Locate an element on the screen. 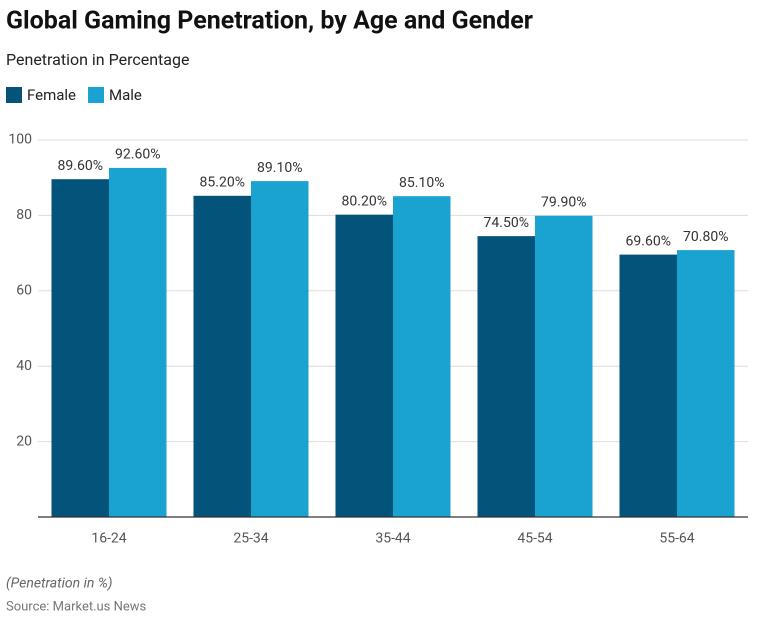 This screenshot has height=624, width=768. x-tick-label: 45-54 is located at coordinates (534, 539).